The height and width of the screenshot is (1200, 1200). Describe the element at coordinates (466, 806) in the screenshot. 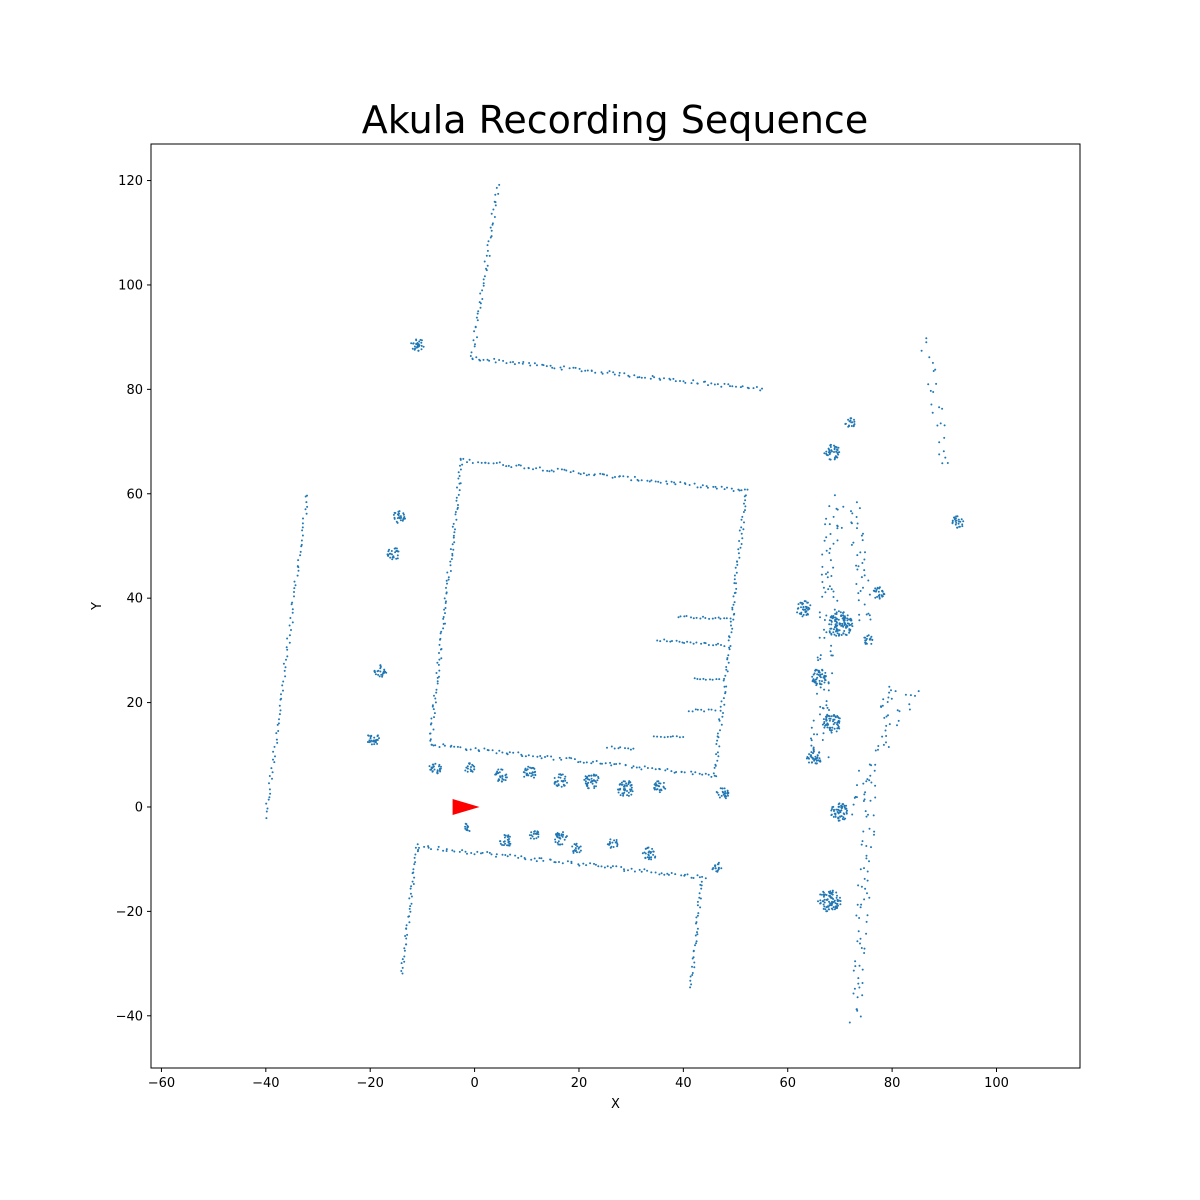

I see `vehicle-marker` at that location.